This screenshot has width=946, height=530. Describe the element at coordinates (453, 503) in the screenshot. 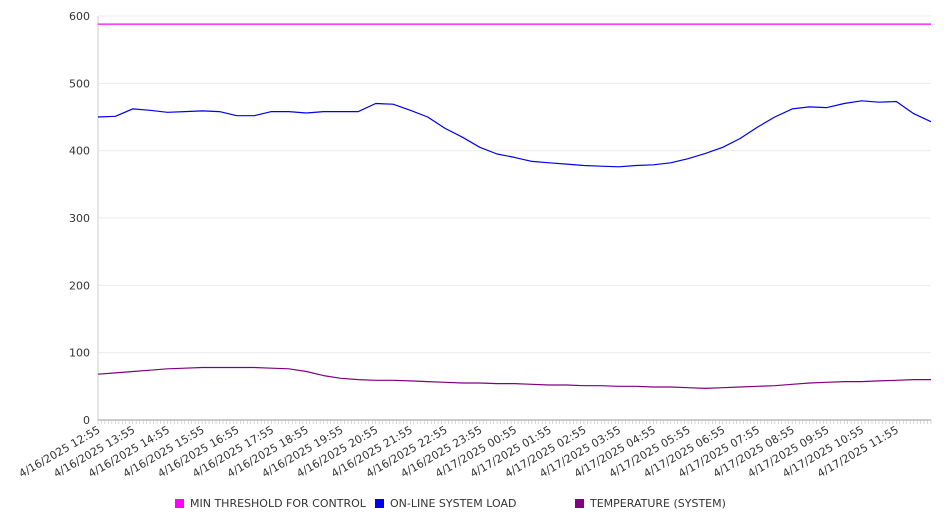

I see `legend-label-load: ON-LINE SYSTEM LOAD` at that location.